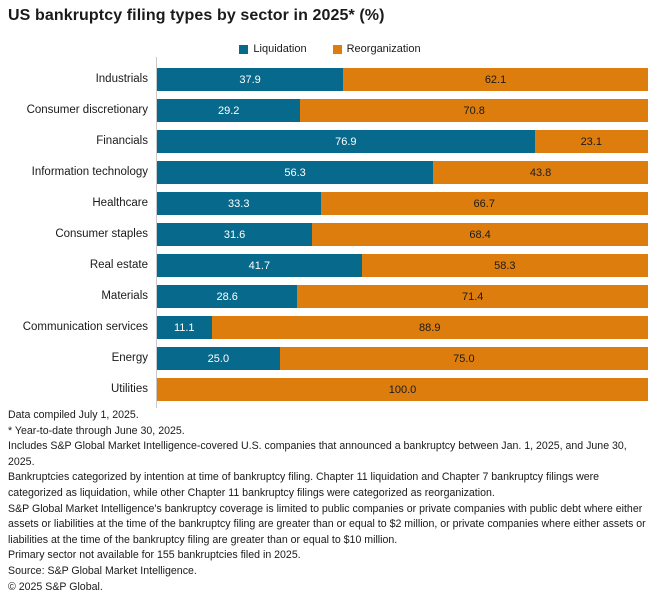 This screenshot has height=597, width=660. What do you see at coordinates (337, 49) in the screenshot?
I see `reorganization-swatch-icon` at bounding box center [337, 49].